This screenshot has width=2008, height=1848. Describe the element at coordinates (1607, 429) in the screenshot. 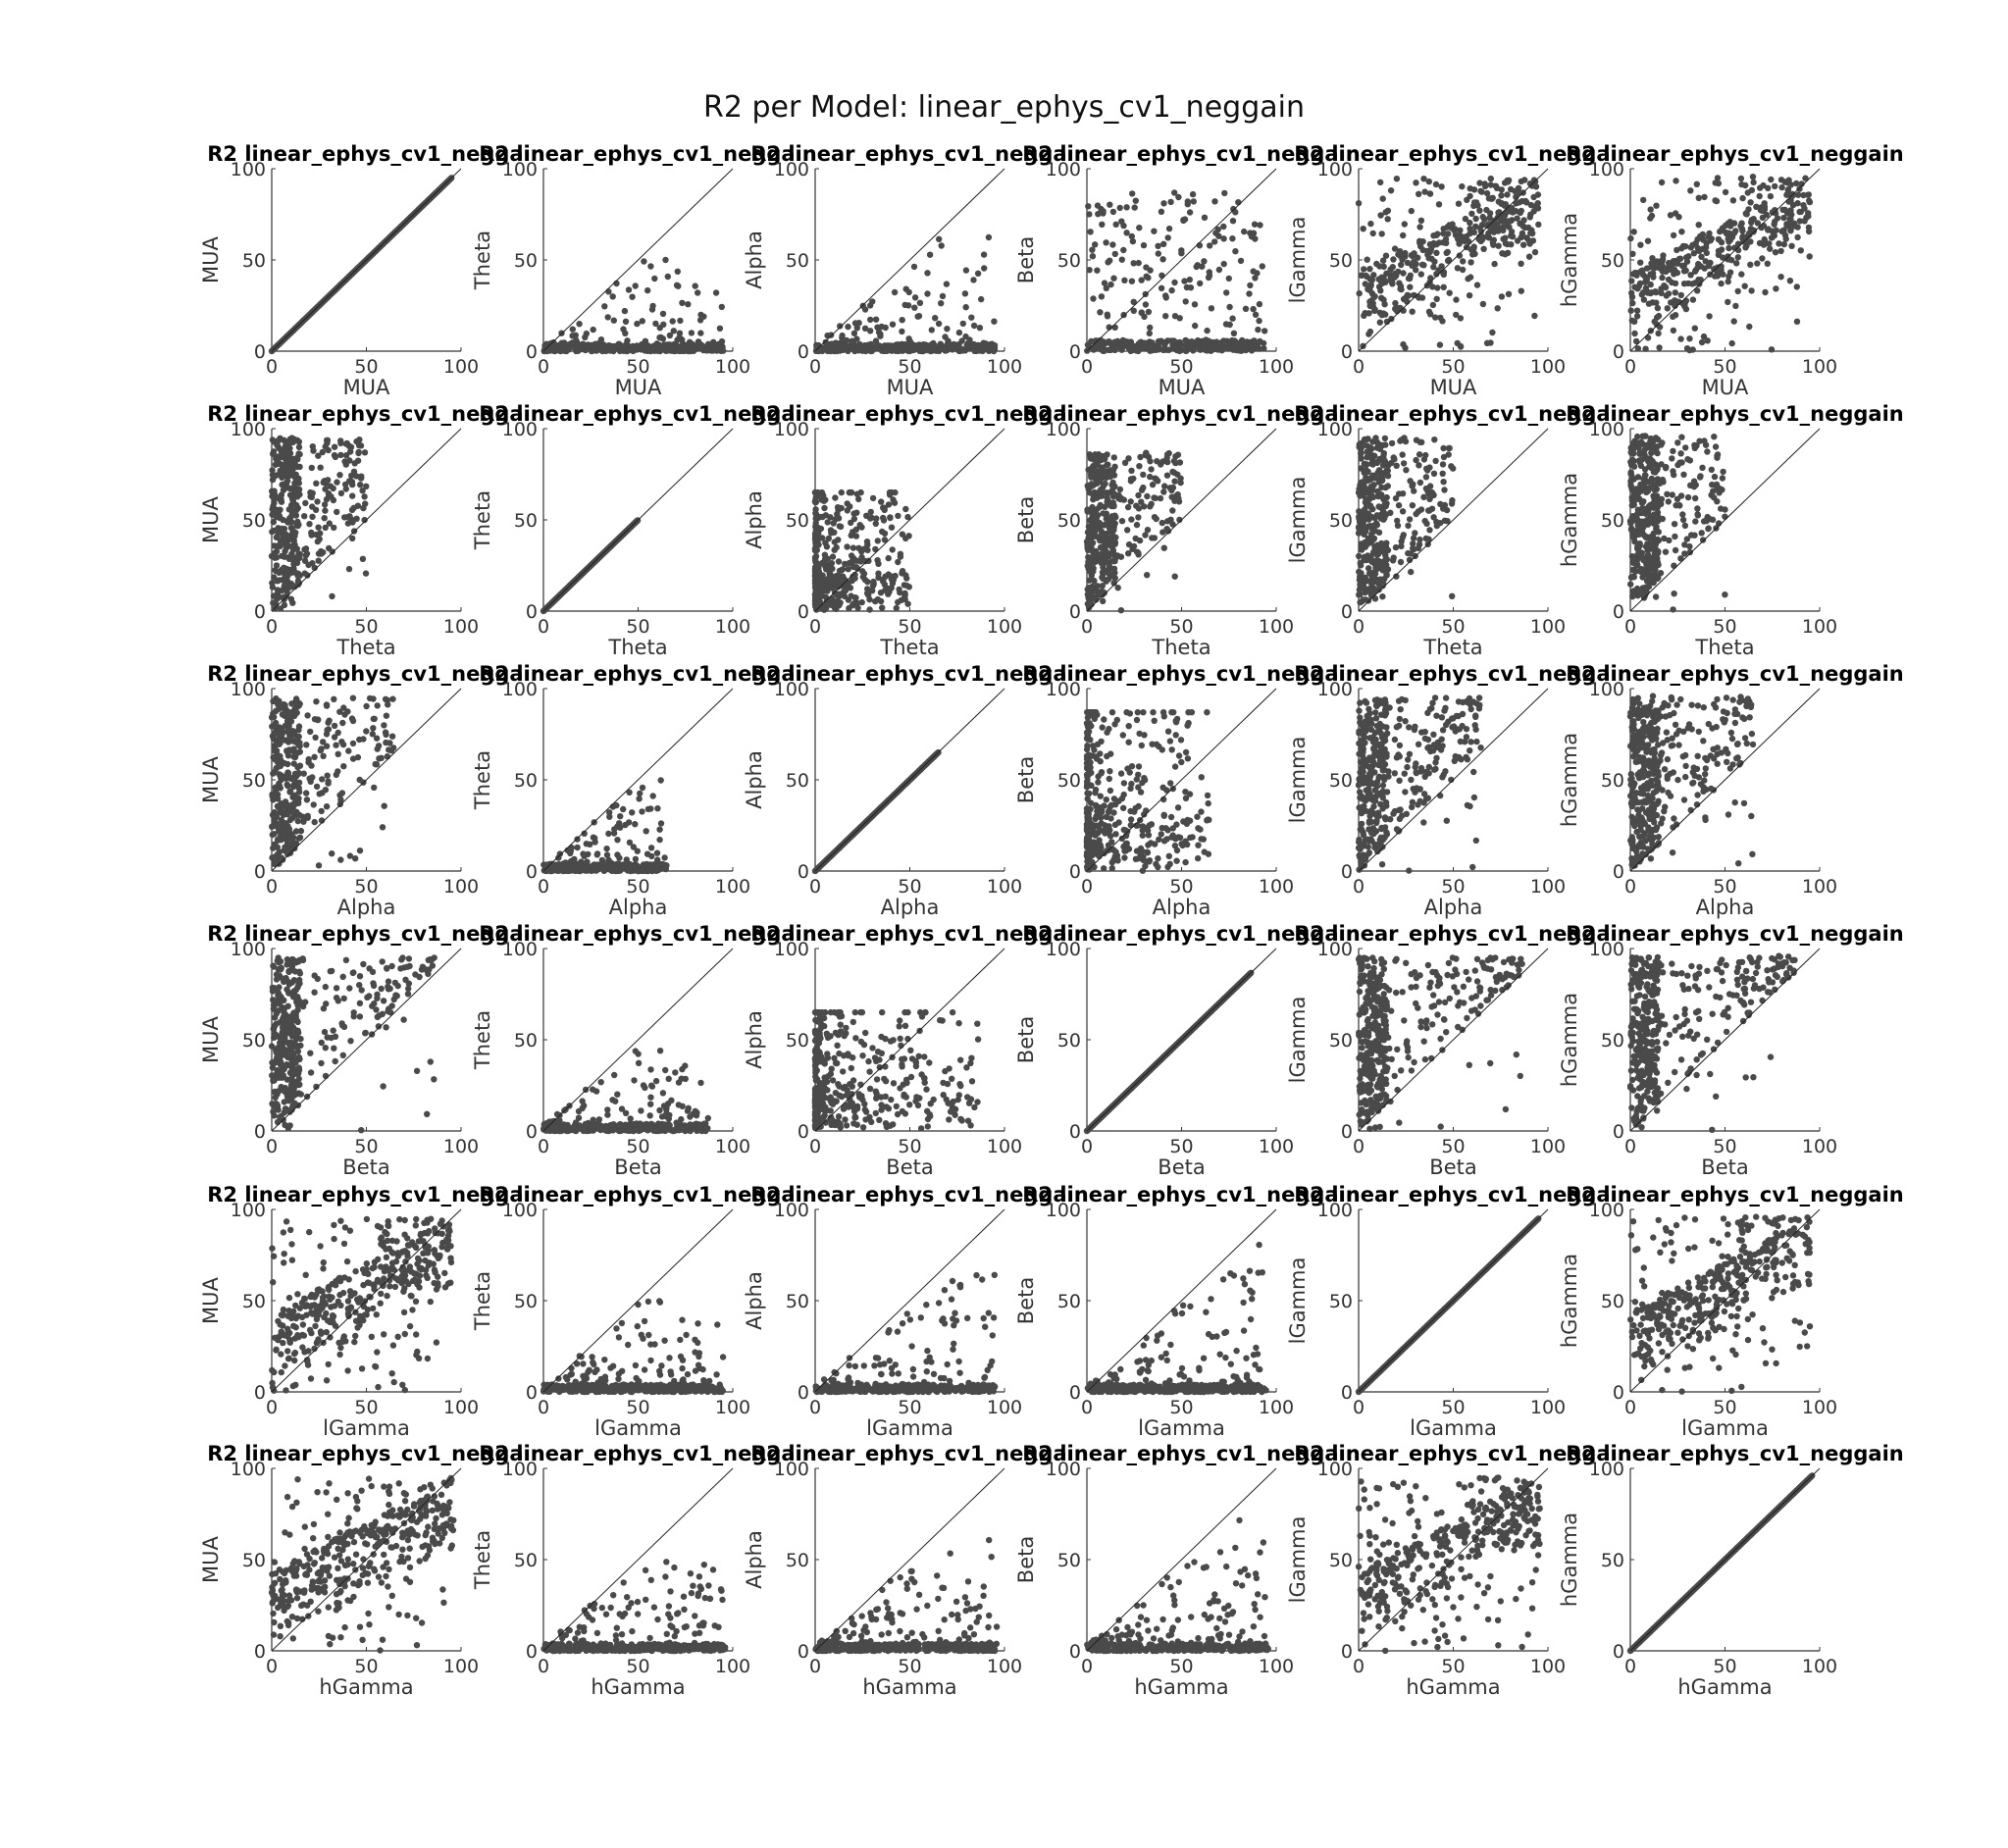

I see `y-tick-label: 100` at that location.